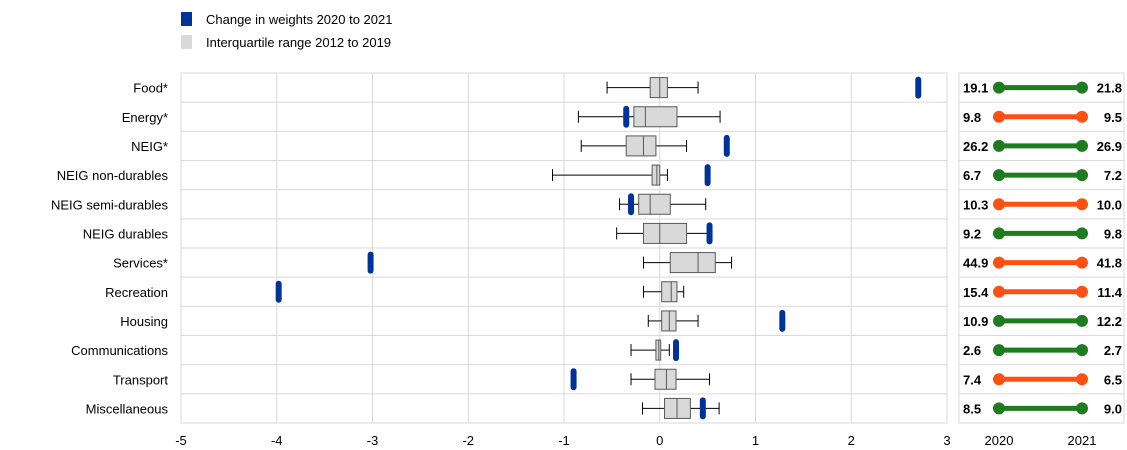 The image size is (1127, 450). Describe the element at coordinates (946, 440) in the screenshot. I see `x-tick-label: 3` at that location.